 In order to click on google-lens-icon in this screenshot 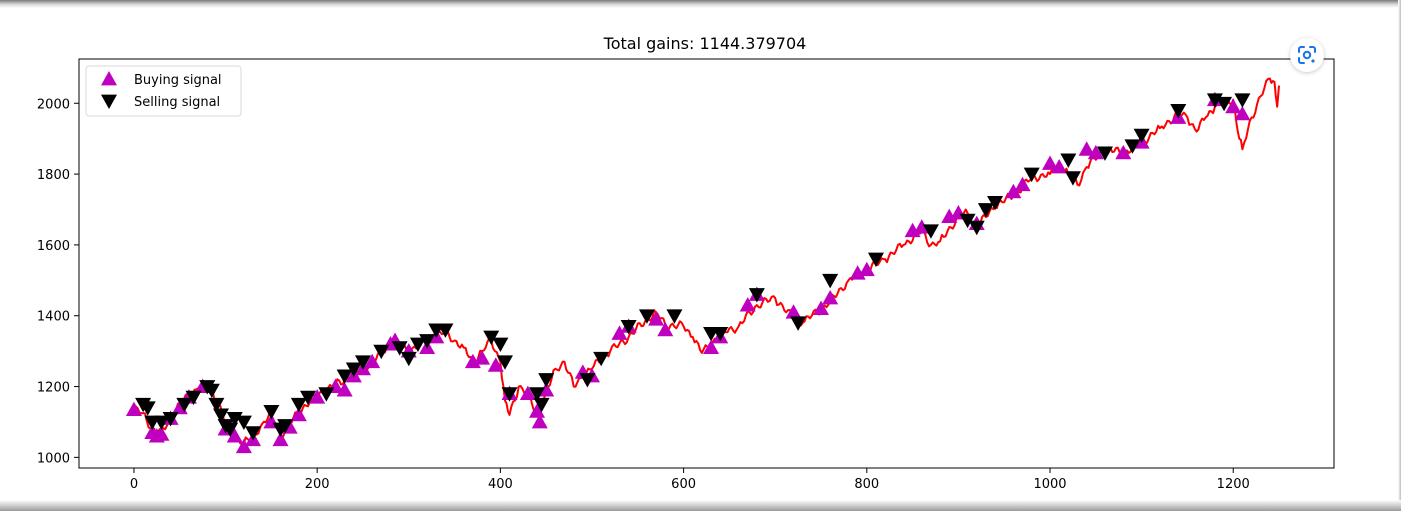, I will do `click(1307, 55)`.